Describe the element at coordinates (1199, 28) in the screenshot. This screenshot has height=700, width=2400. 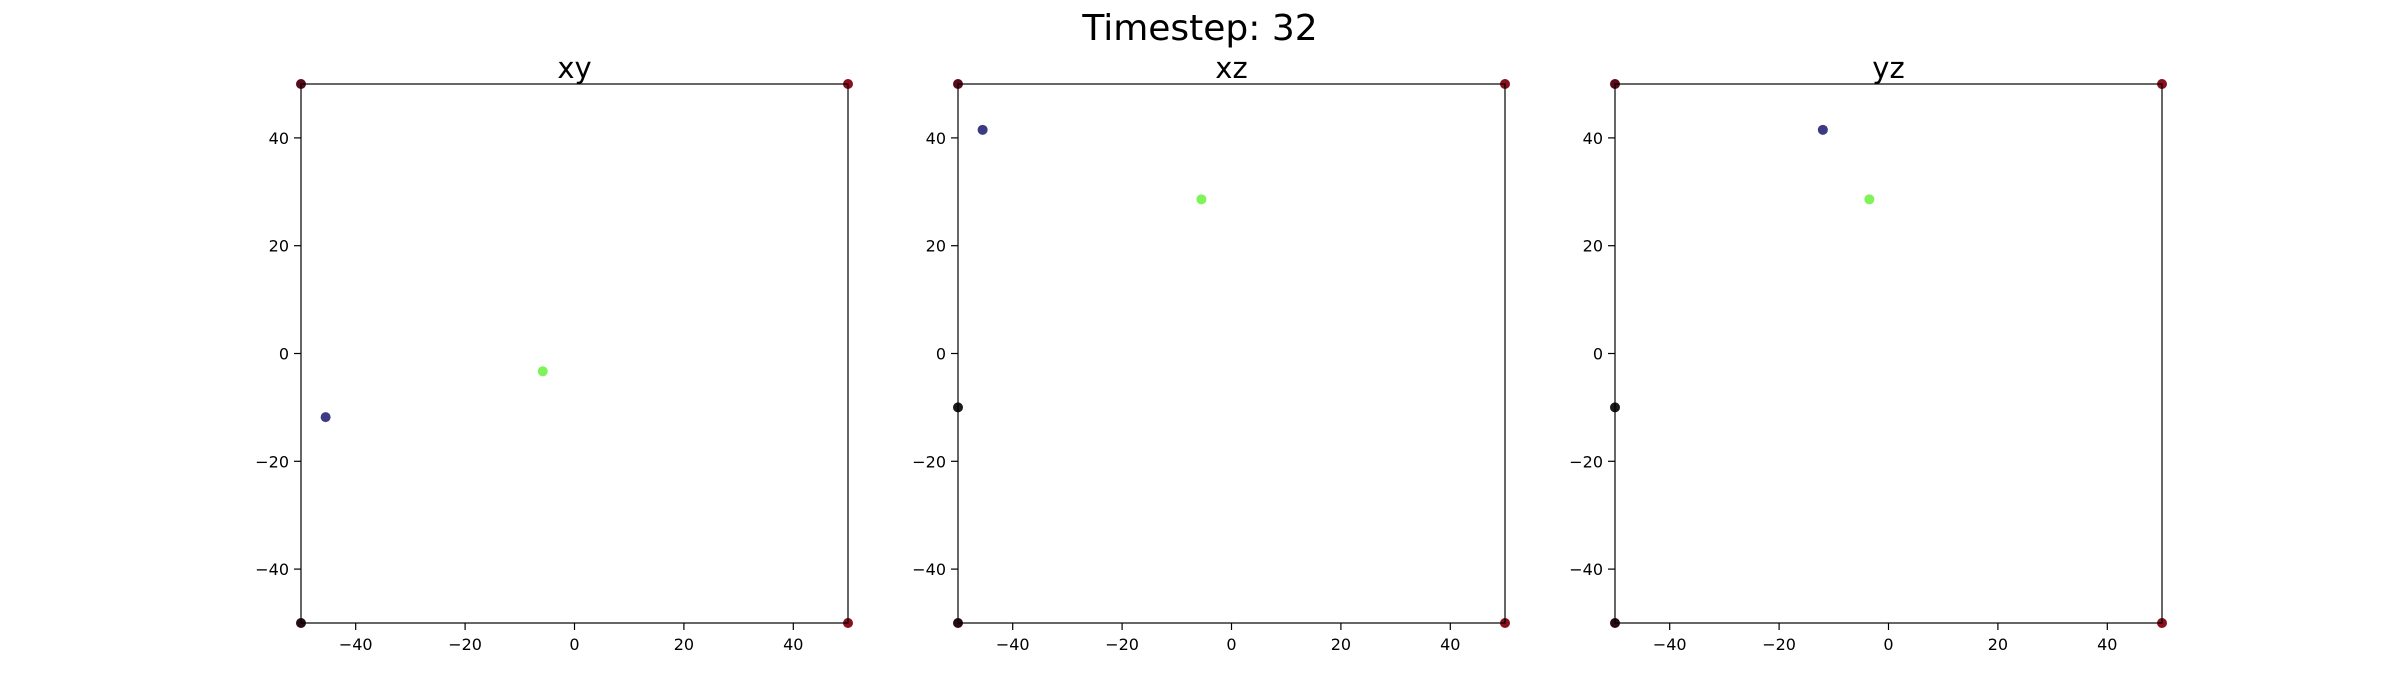
I see `figure-suptitle: Timestep: 32` at that location.